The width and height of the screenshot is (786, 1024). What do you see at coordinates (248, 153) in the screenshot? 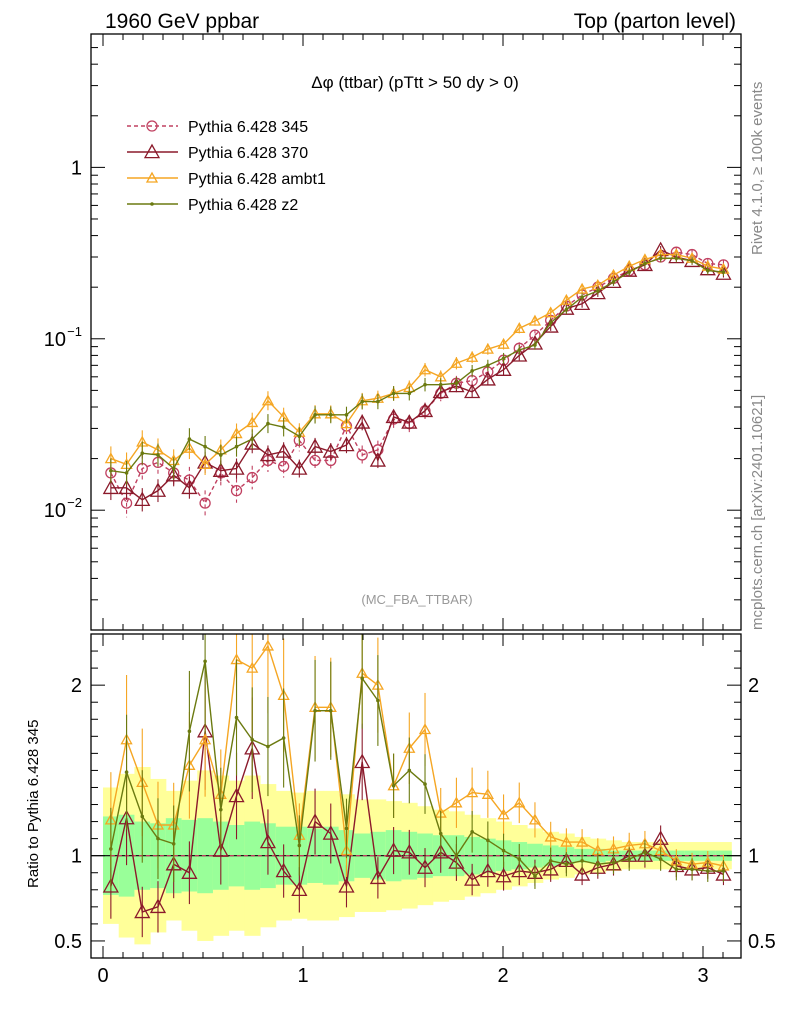
I see `legend-label: Pythia 6.428 370` at bounding box center [248, 153].